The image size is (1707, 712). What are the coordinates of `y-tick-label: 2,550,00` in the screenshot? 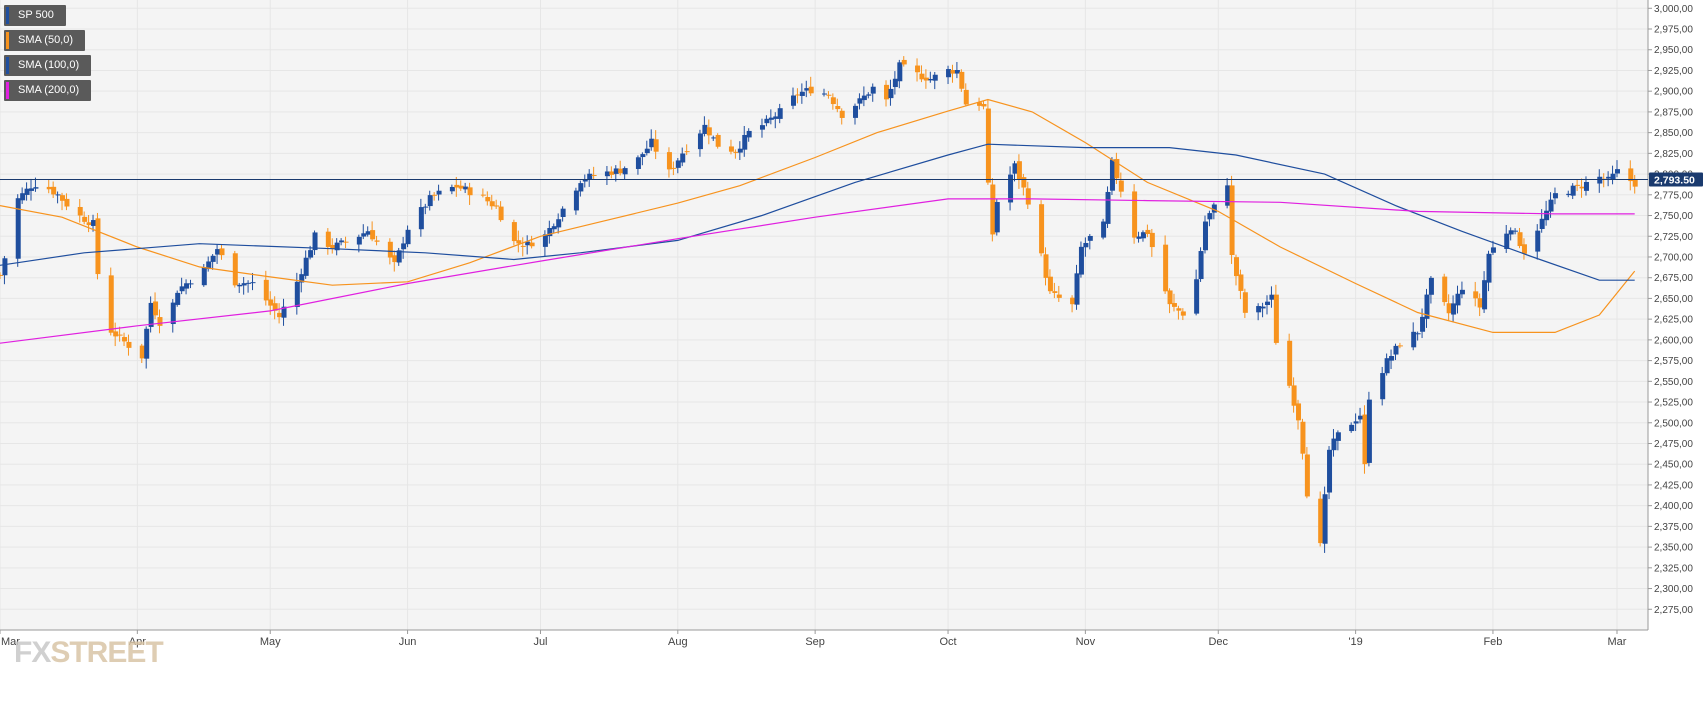 It's located at (1673, 382).